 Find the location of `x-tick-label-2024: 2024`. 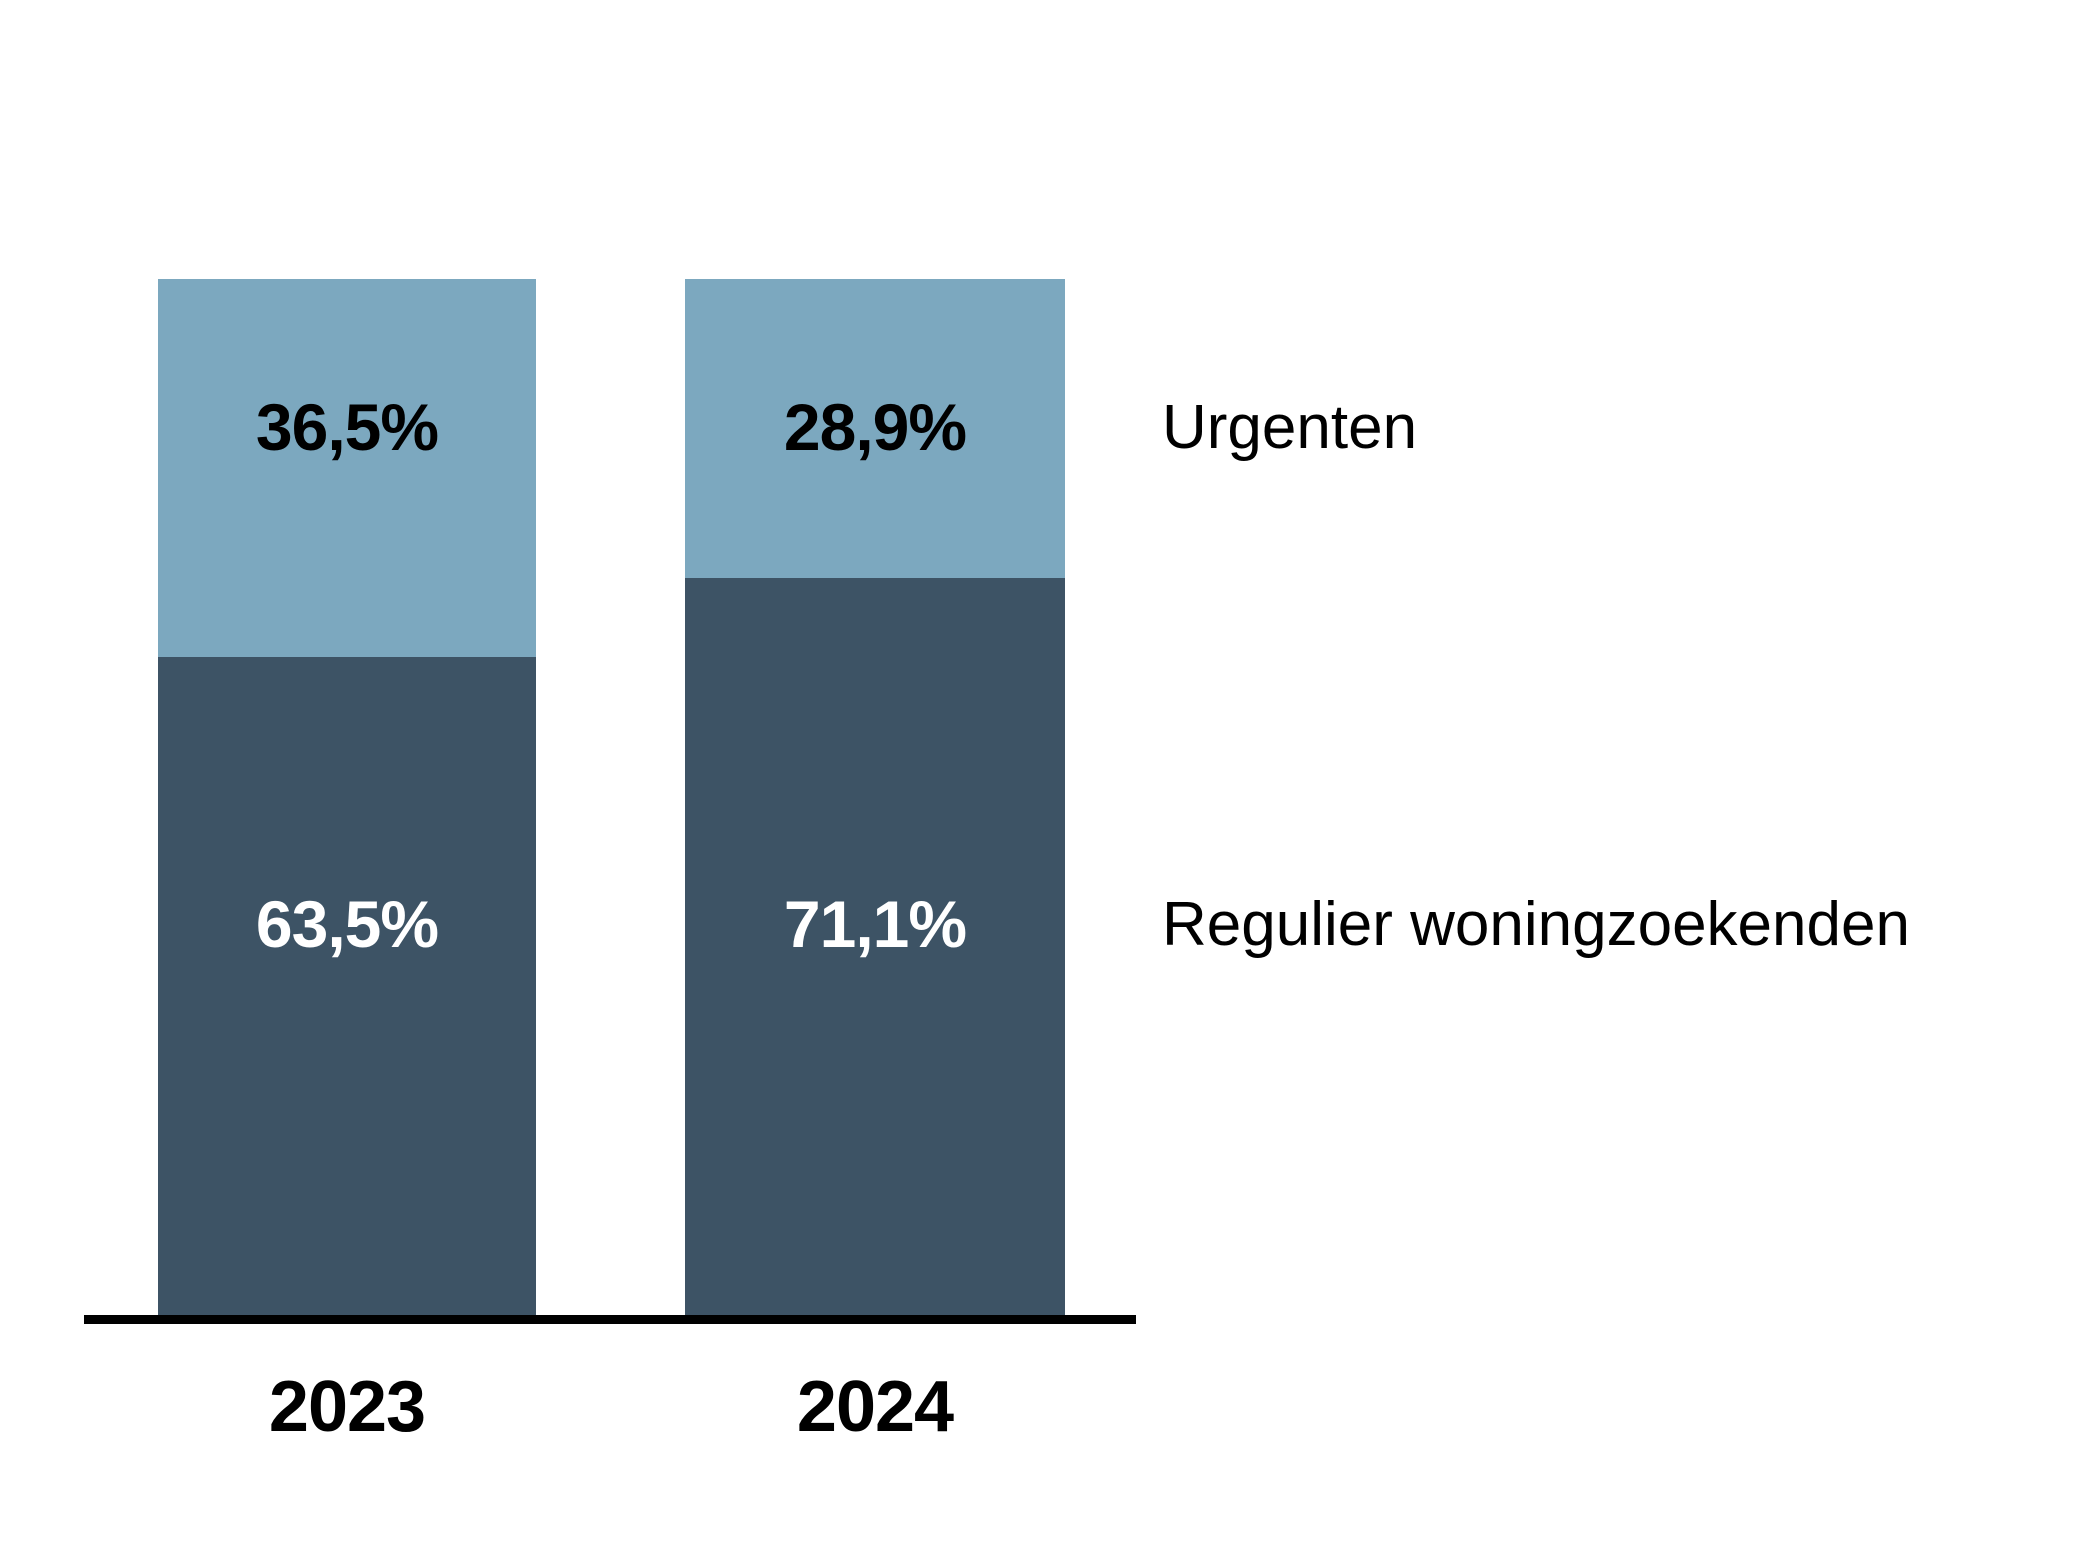

x-tick-label-2024: 2024 is located at coordinates (875, 1407).